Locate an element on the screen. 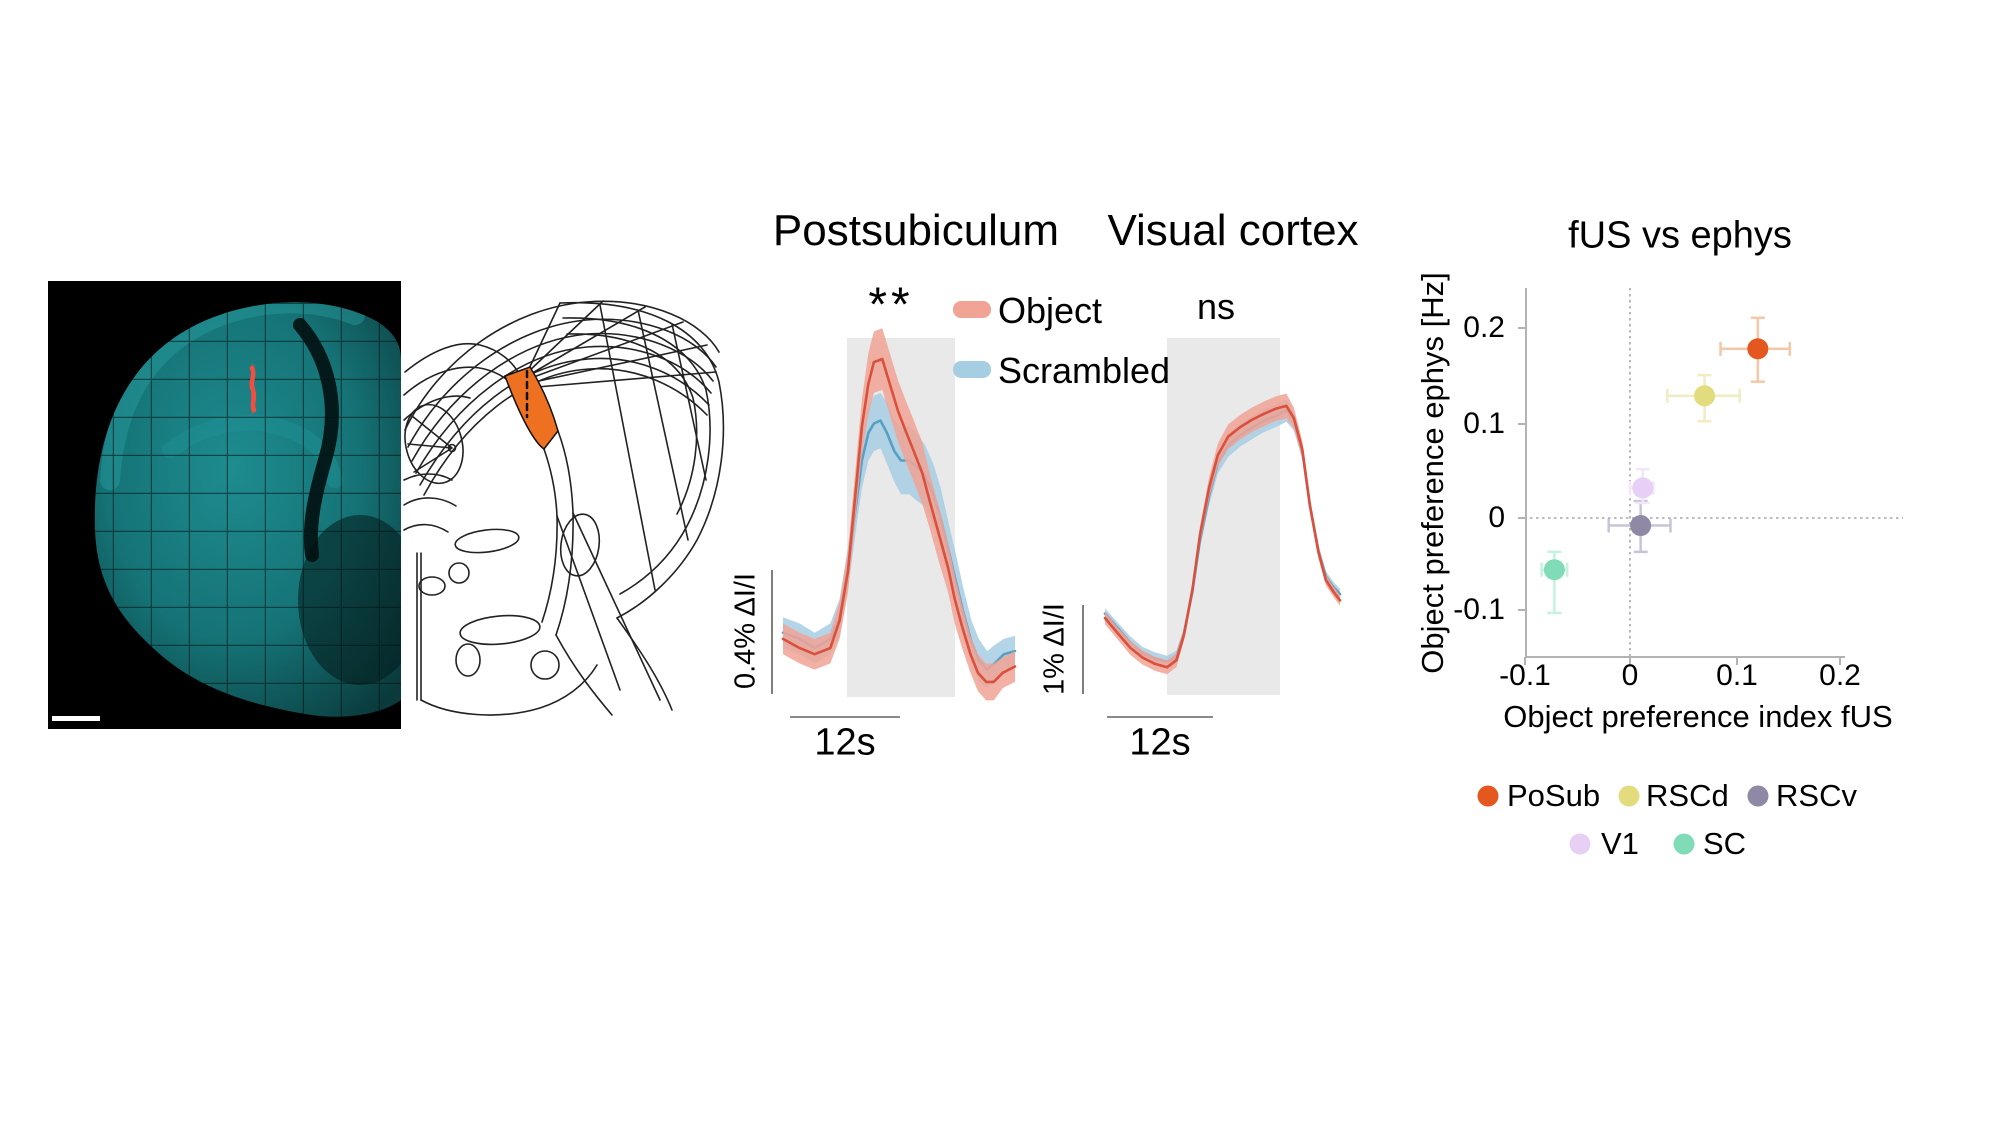 This screenshot has width=2000, height=1125. scatter-ylabel: Object preference ephys [Hz] is located at coordinates (1432, 473).